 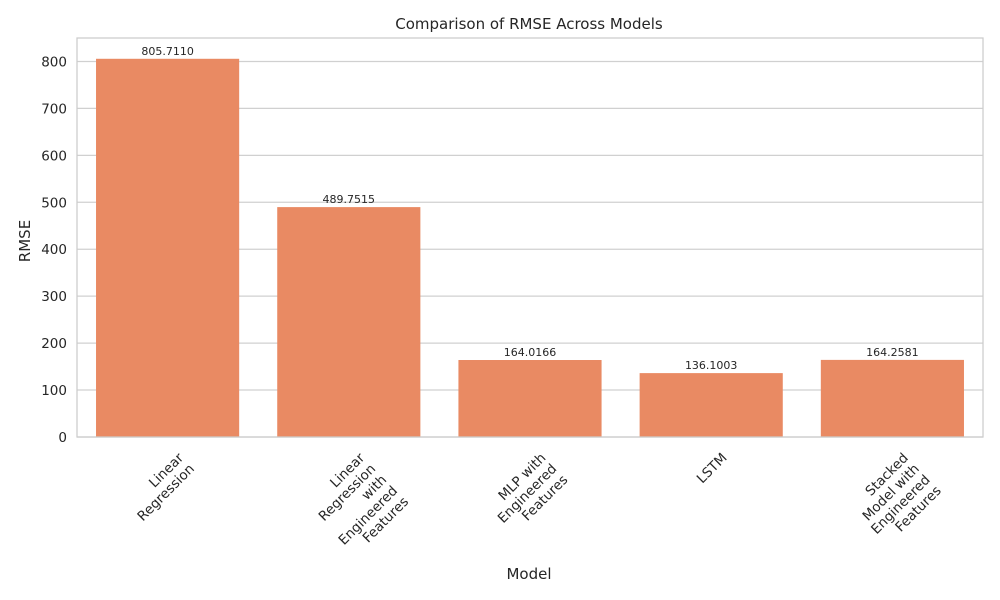 I want to click on data-label: 164.2581, so click(x=892, y=352).